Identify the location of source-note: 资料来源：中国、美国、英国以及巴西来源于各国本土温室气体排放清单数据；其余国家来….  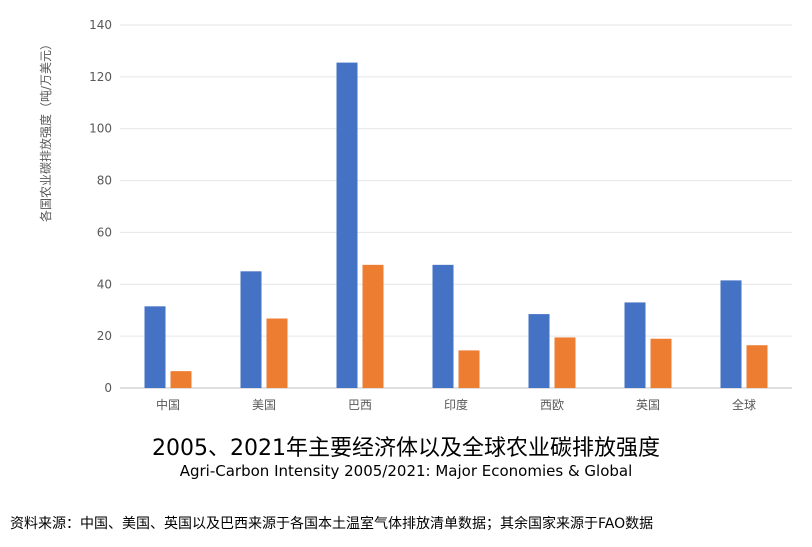
(332, 524).